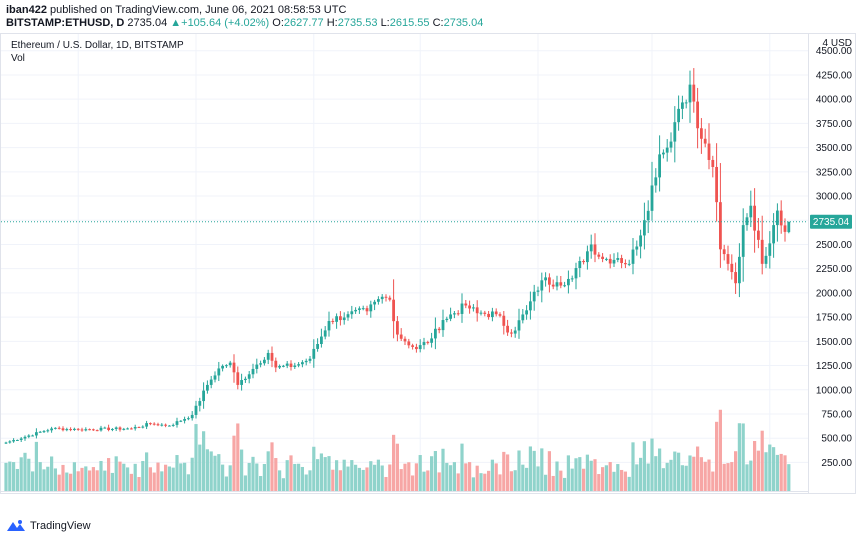 Image resolution: width=860 pixels, height=539 pixels. I want to click on author-name: iban422, so click(26, 10).